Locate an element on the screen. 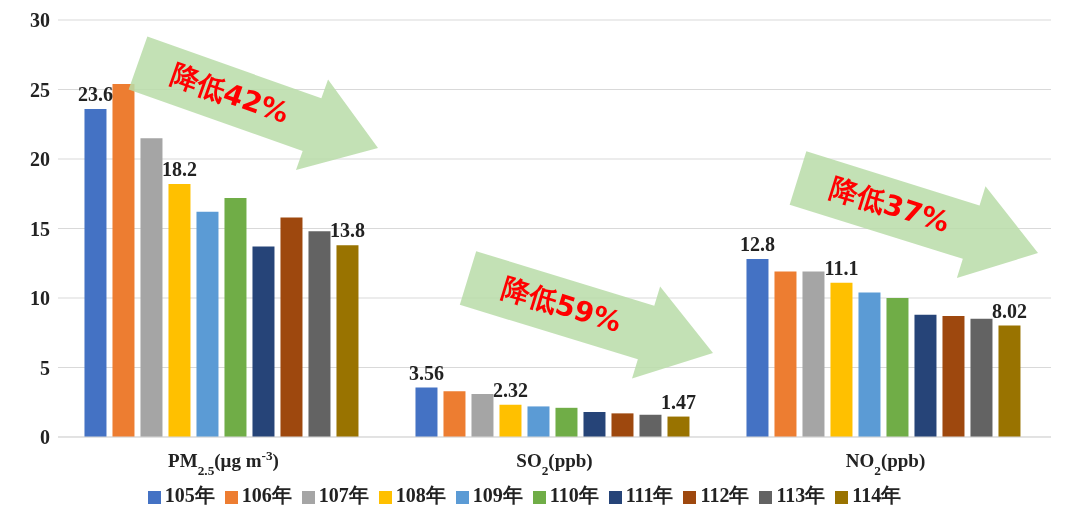  y-tick-label: 20 is located at coordinates (40, 159).